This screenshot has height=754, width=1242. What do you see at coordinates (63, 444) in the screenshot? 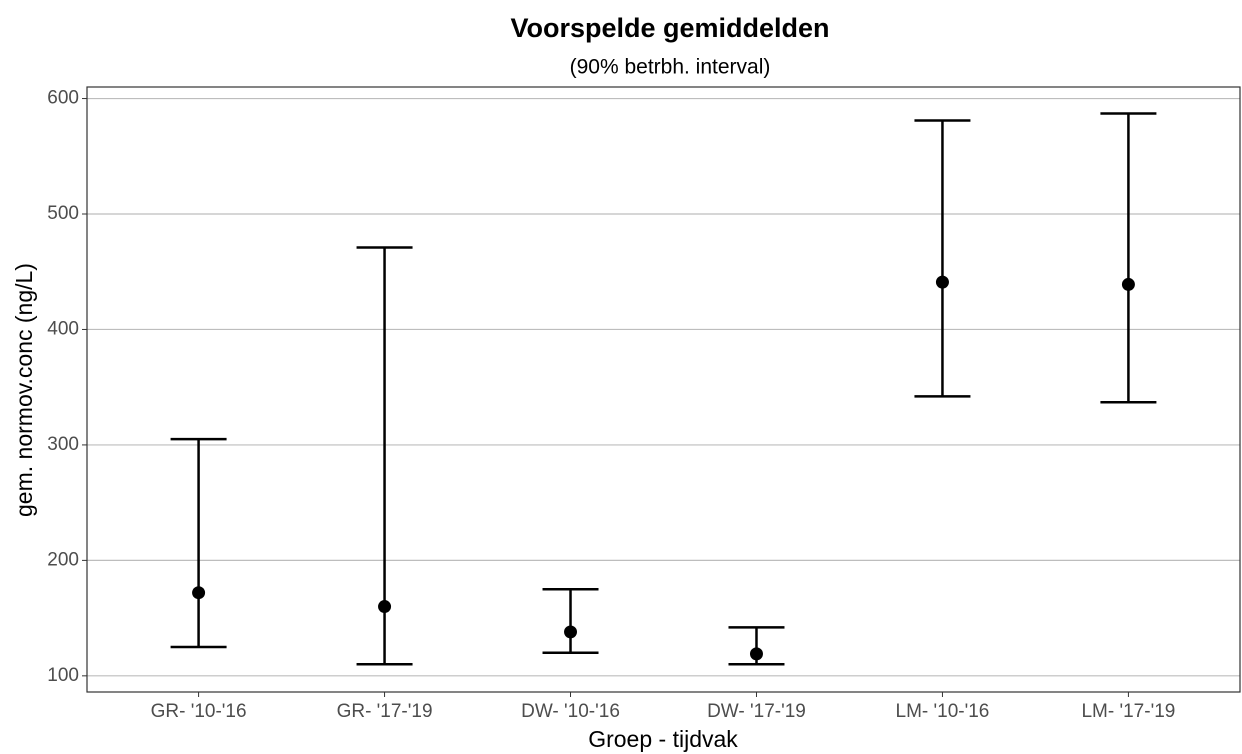
I see `y-tick-label: 300` at bounding box center [63, 444].